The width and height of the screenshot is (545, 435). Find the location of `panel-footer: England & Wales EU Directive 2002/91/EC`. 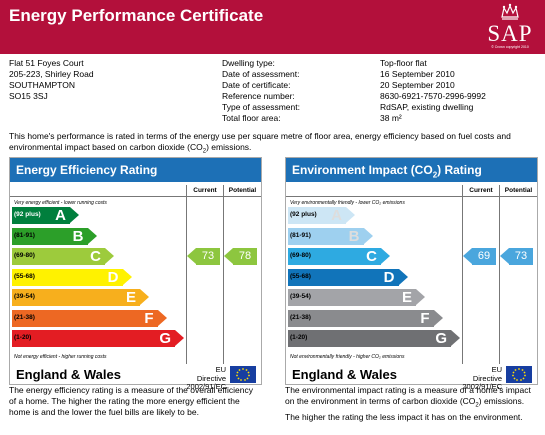

panel-footer: England & Wales EU Directive 2002/91/EC is located at coordinates (135, 377).